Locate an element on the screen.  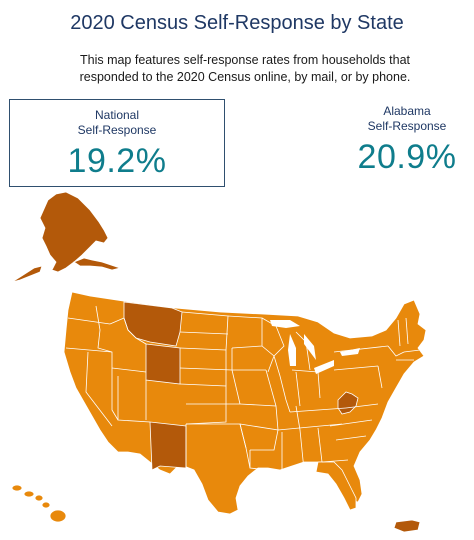
page-title: 2020 Census Self-Response by State is located at coordinates (237, 23).